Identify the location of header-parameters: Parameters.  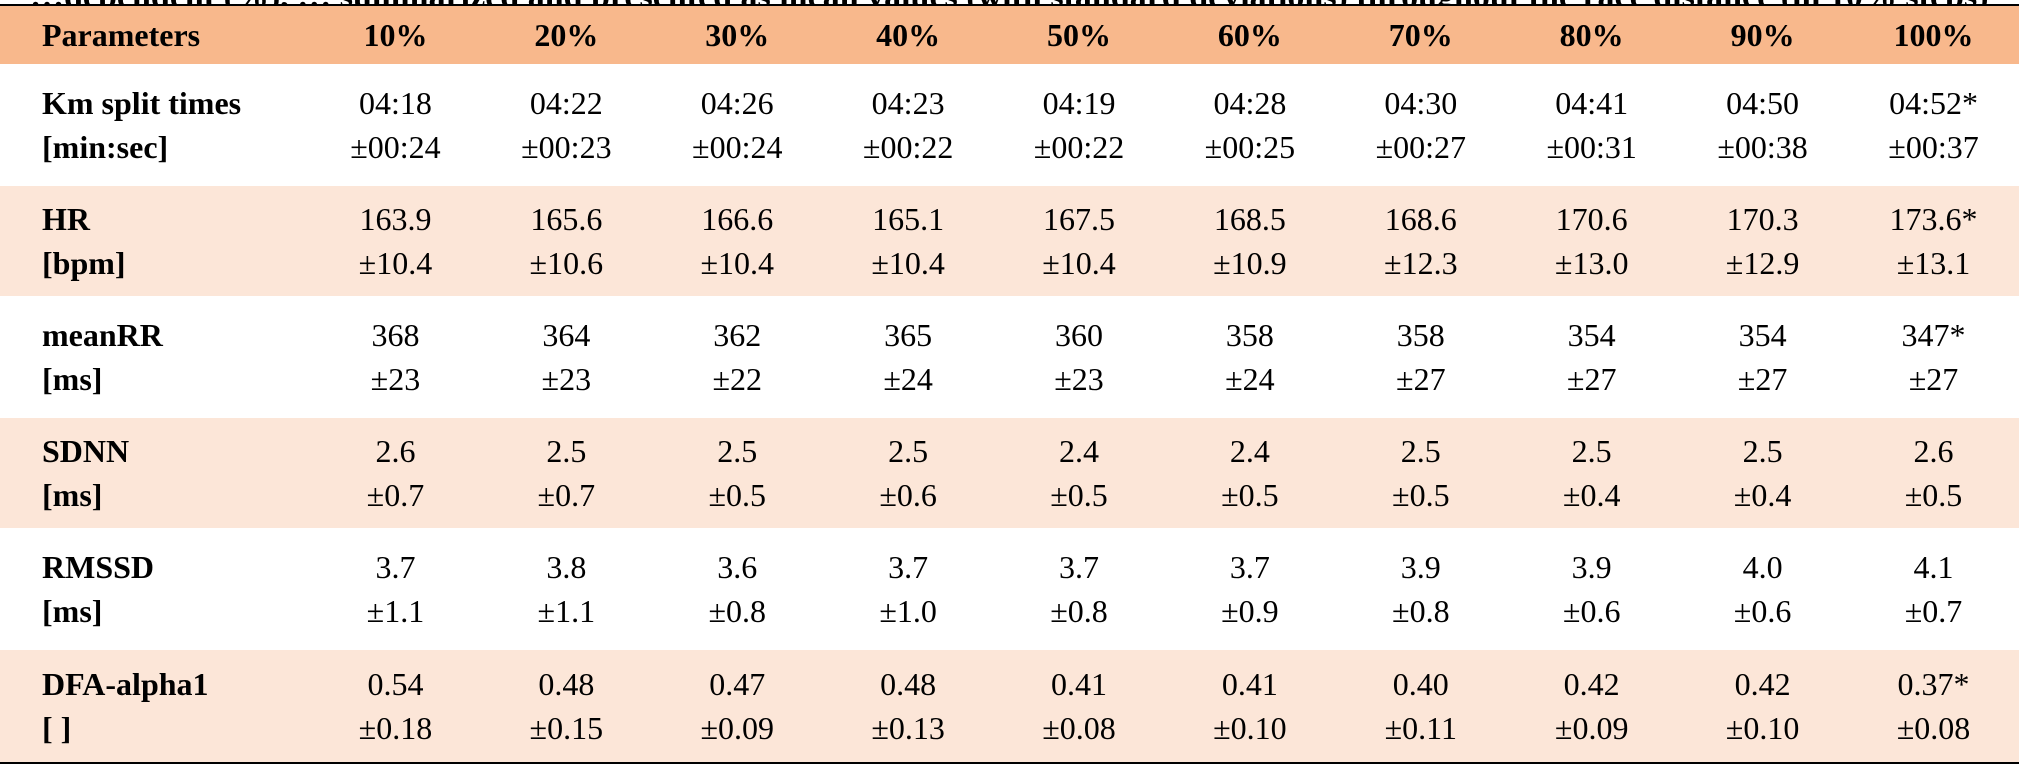
(155, 36).